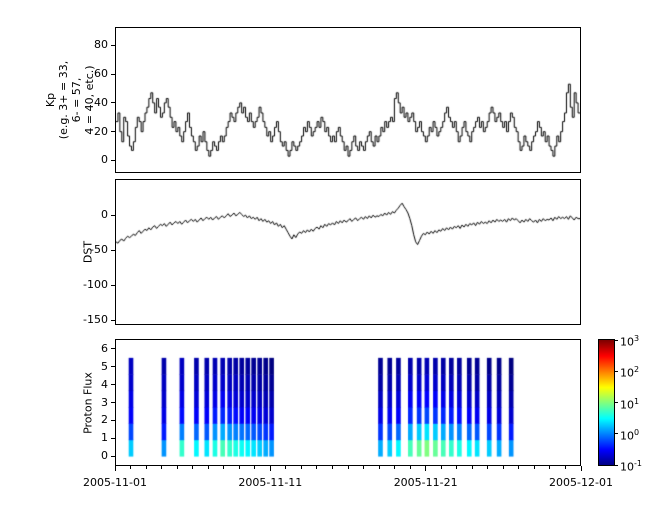 This screenshot has width=665, height=523. What do you see at coordinates (104, 384) in the screenshot?
I see `y-tick-label: 4` at bounding box center [104, 384].